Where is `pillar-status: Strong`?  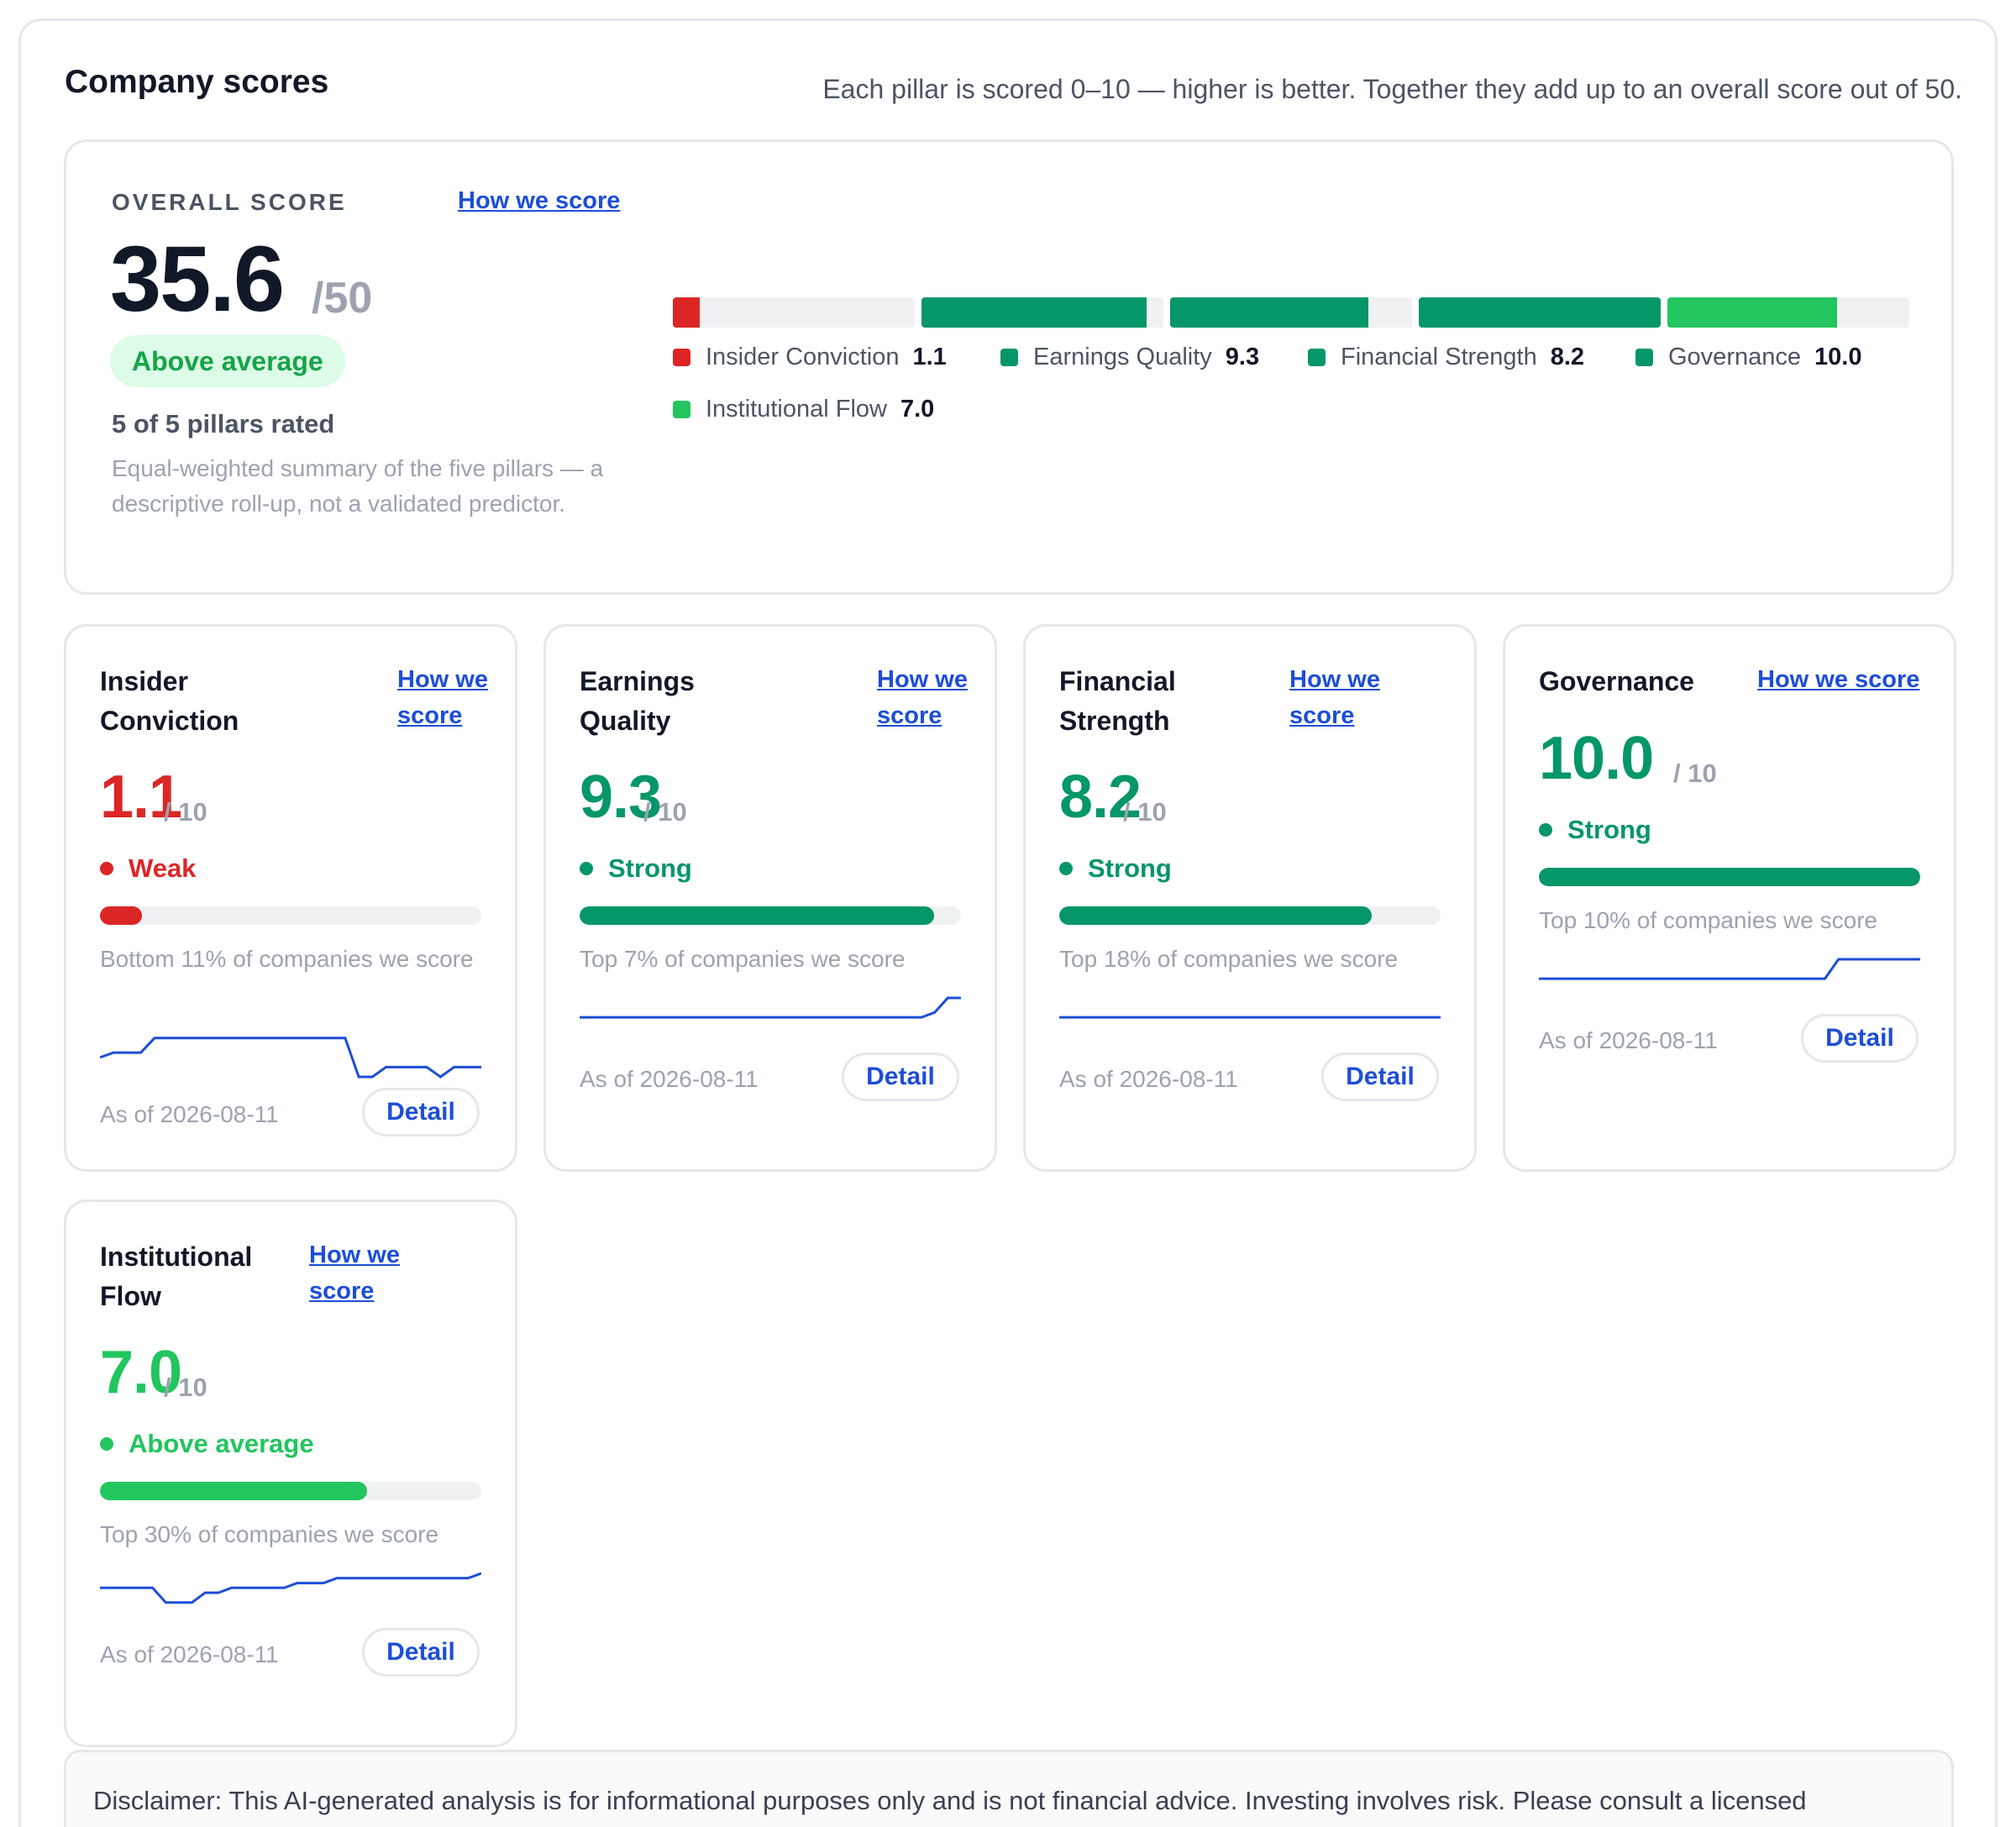
pillar-status: Strong is located at coordinates (636, 868).